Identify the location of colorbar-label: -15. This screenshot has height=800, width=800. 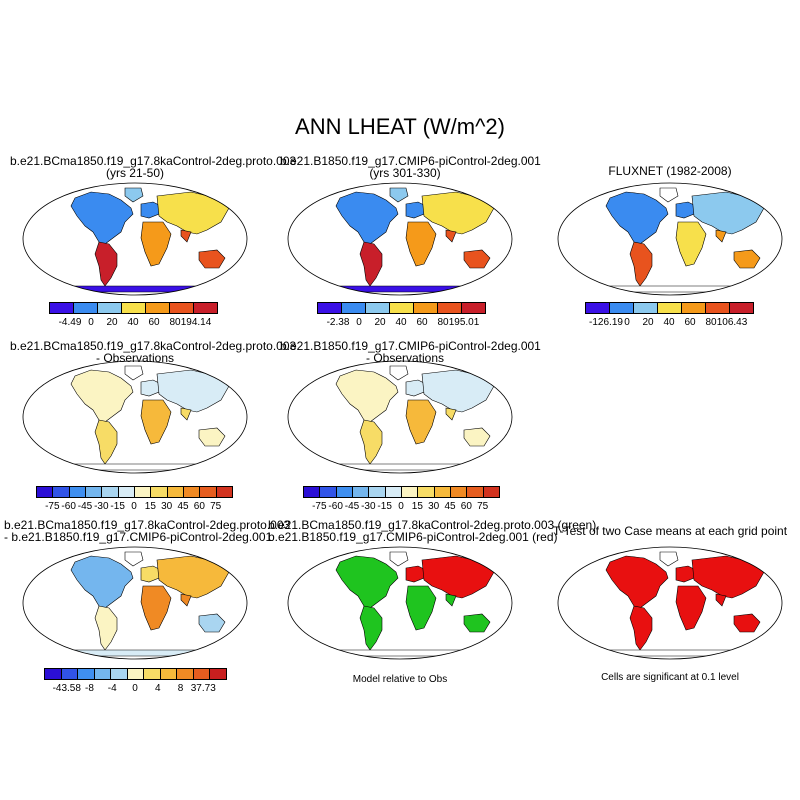
(117, 506).